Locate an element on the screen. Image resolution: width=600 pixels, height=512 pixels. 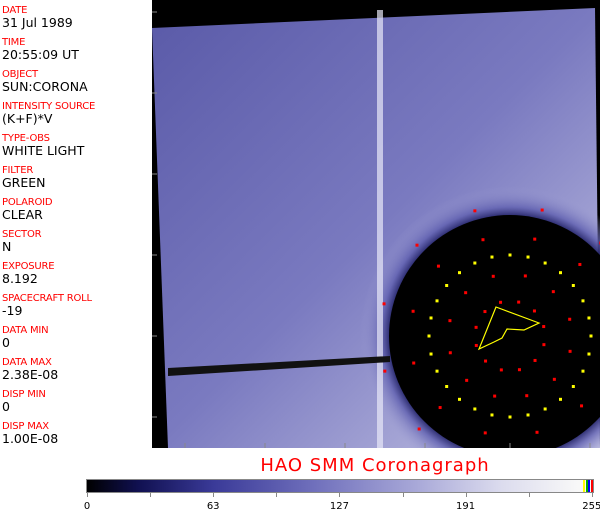
field-label: EXPOSURE is located at coordinates (28, 266).